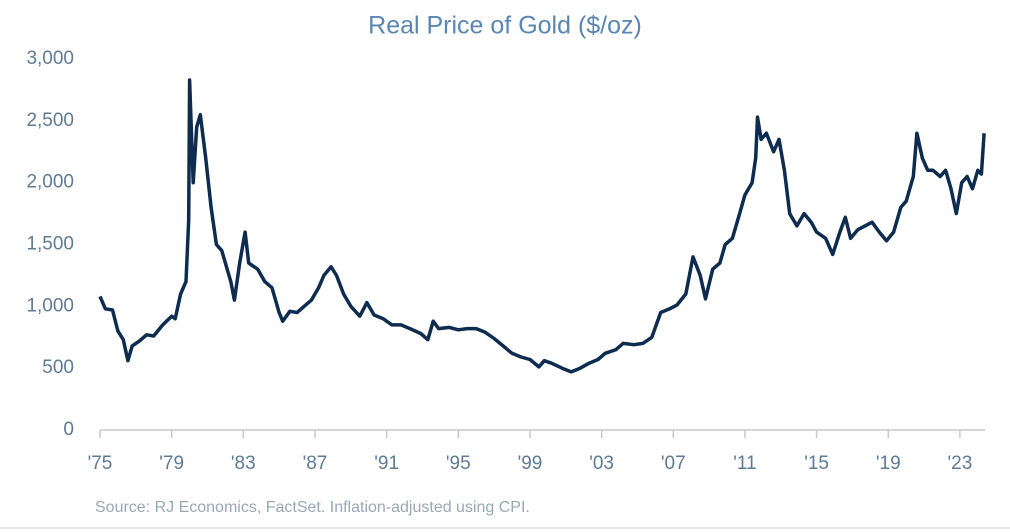  What do you see at coordinates (315, 463) in the screenshot?
I see `x-tick-label: '87` at bounding box center [315, 463].